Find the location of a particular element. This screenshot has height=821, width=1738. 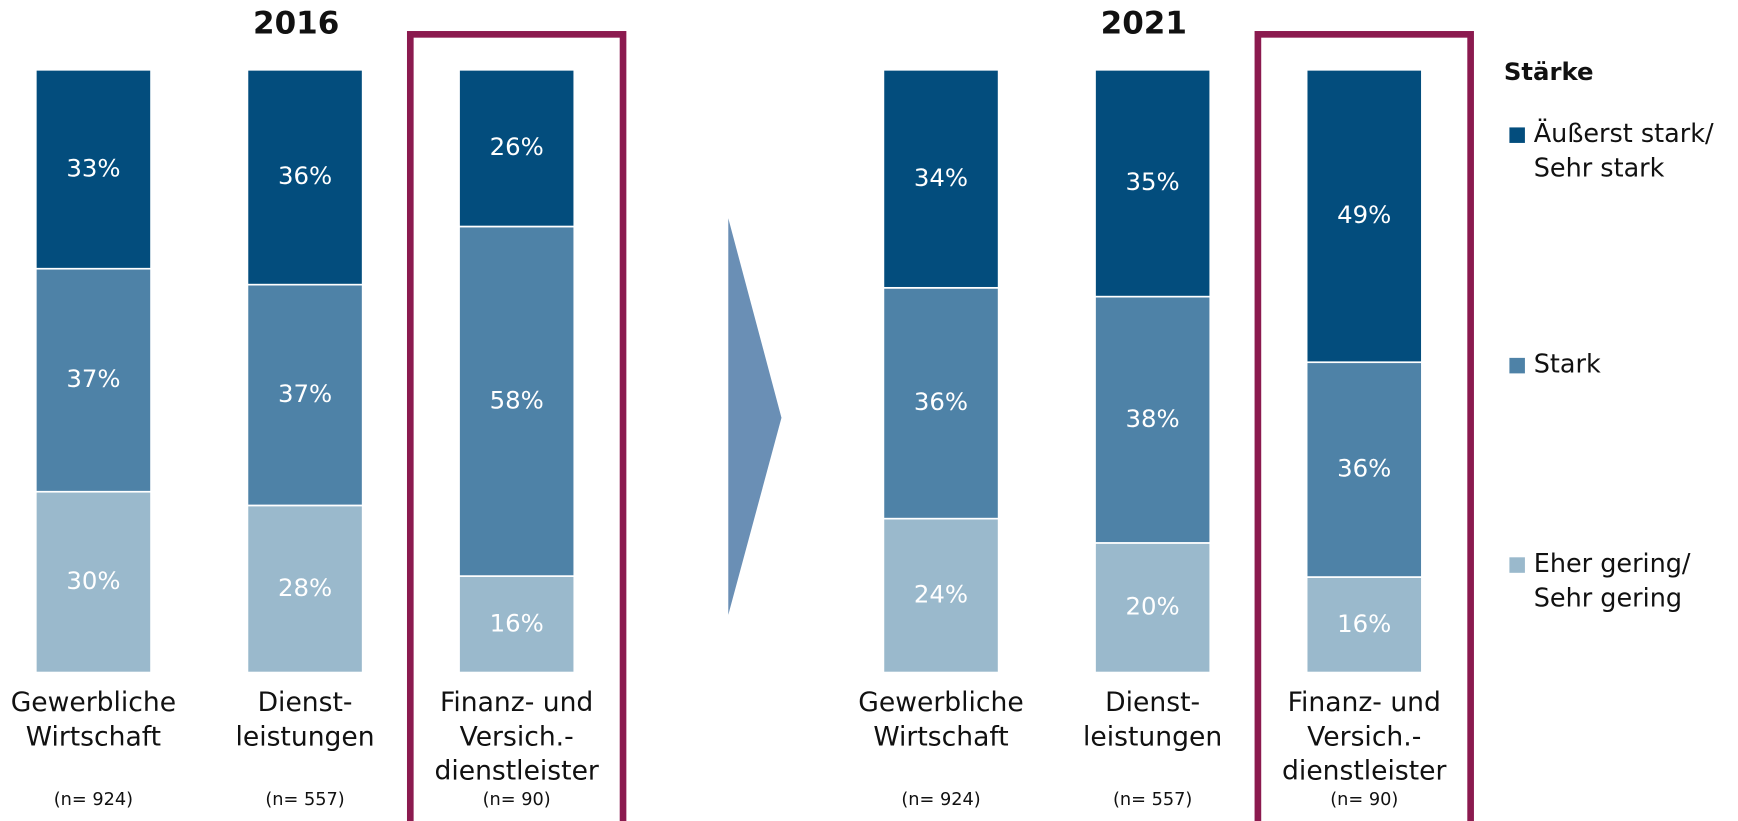

legend-label: Eher gering/ is located at coordinates (1612, 564).